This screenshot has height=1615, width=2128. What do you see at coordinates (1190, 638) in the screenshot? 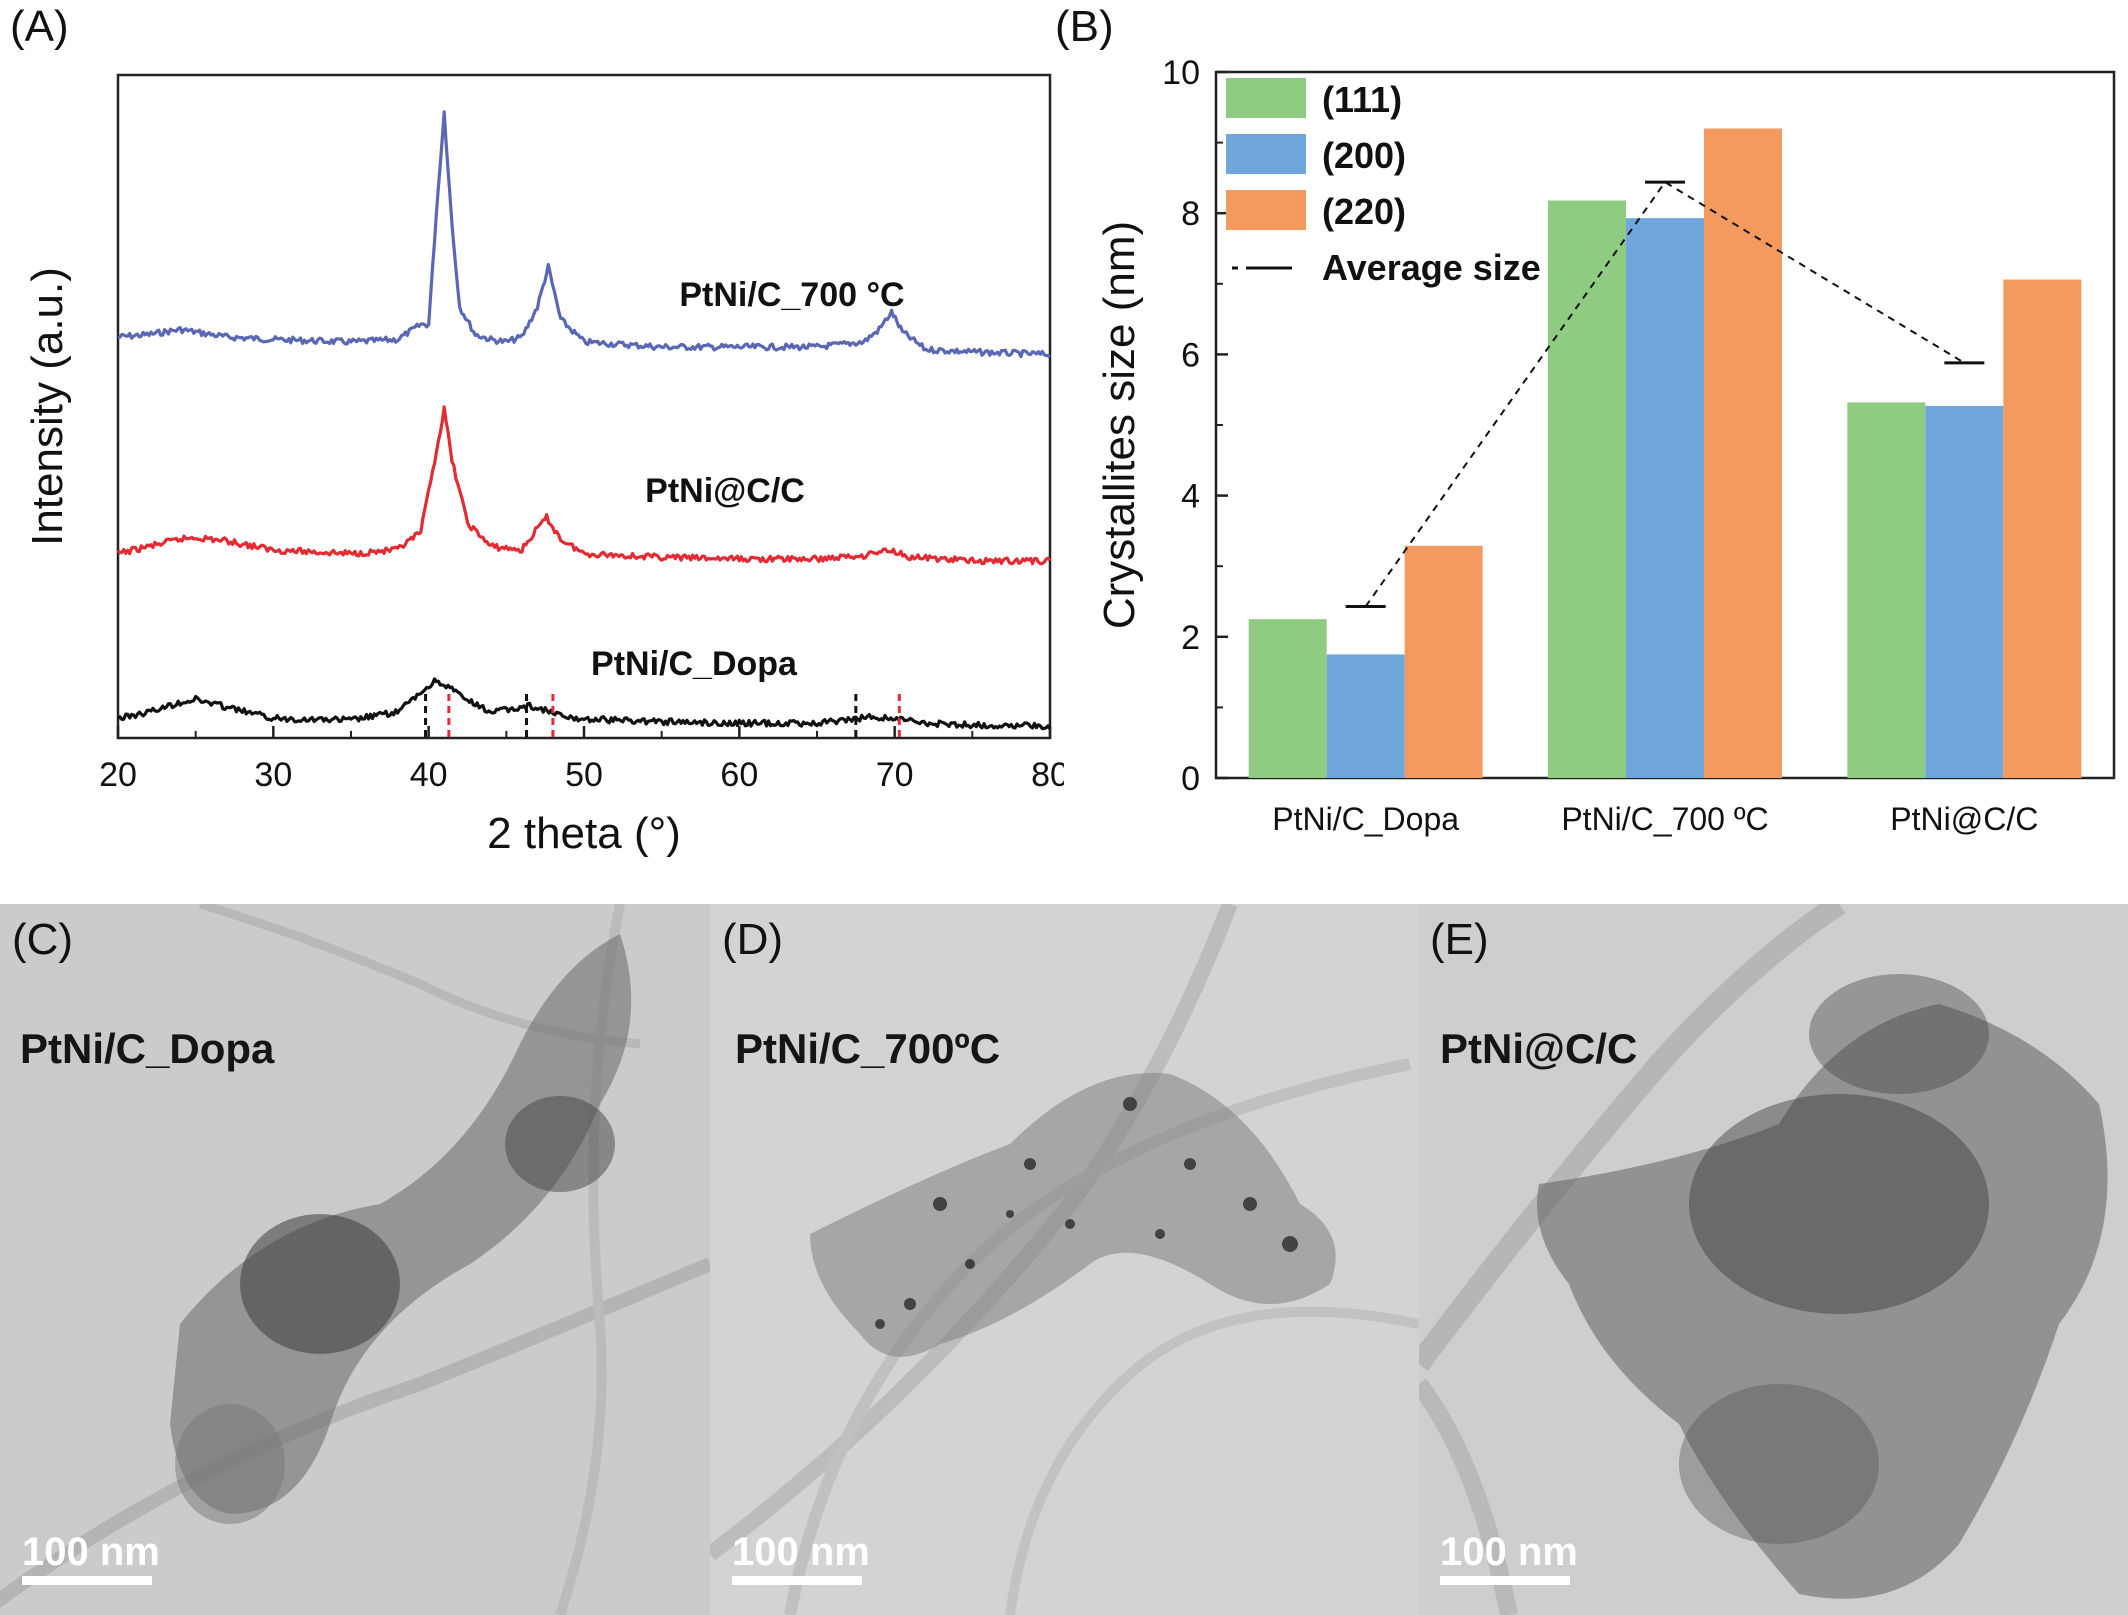
I see `y-tick-label: 2` at bounding box center [1190, 638].